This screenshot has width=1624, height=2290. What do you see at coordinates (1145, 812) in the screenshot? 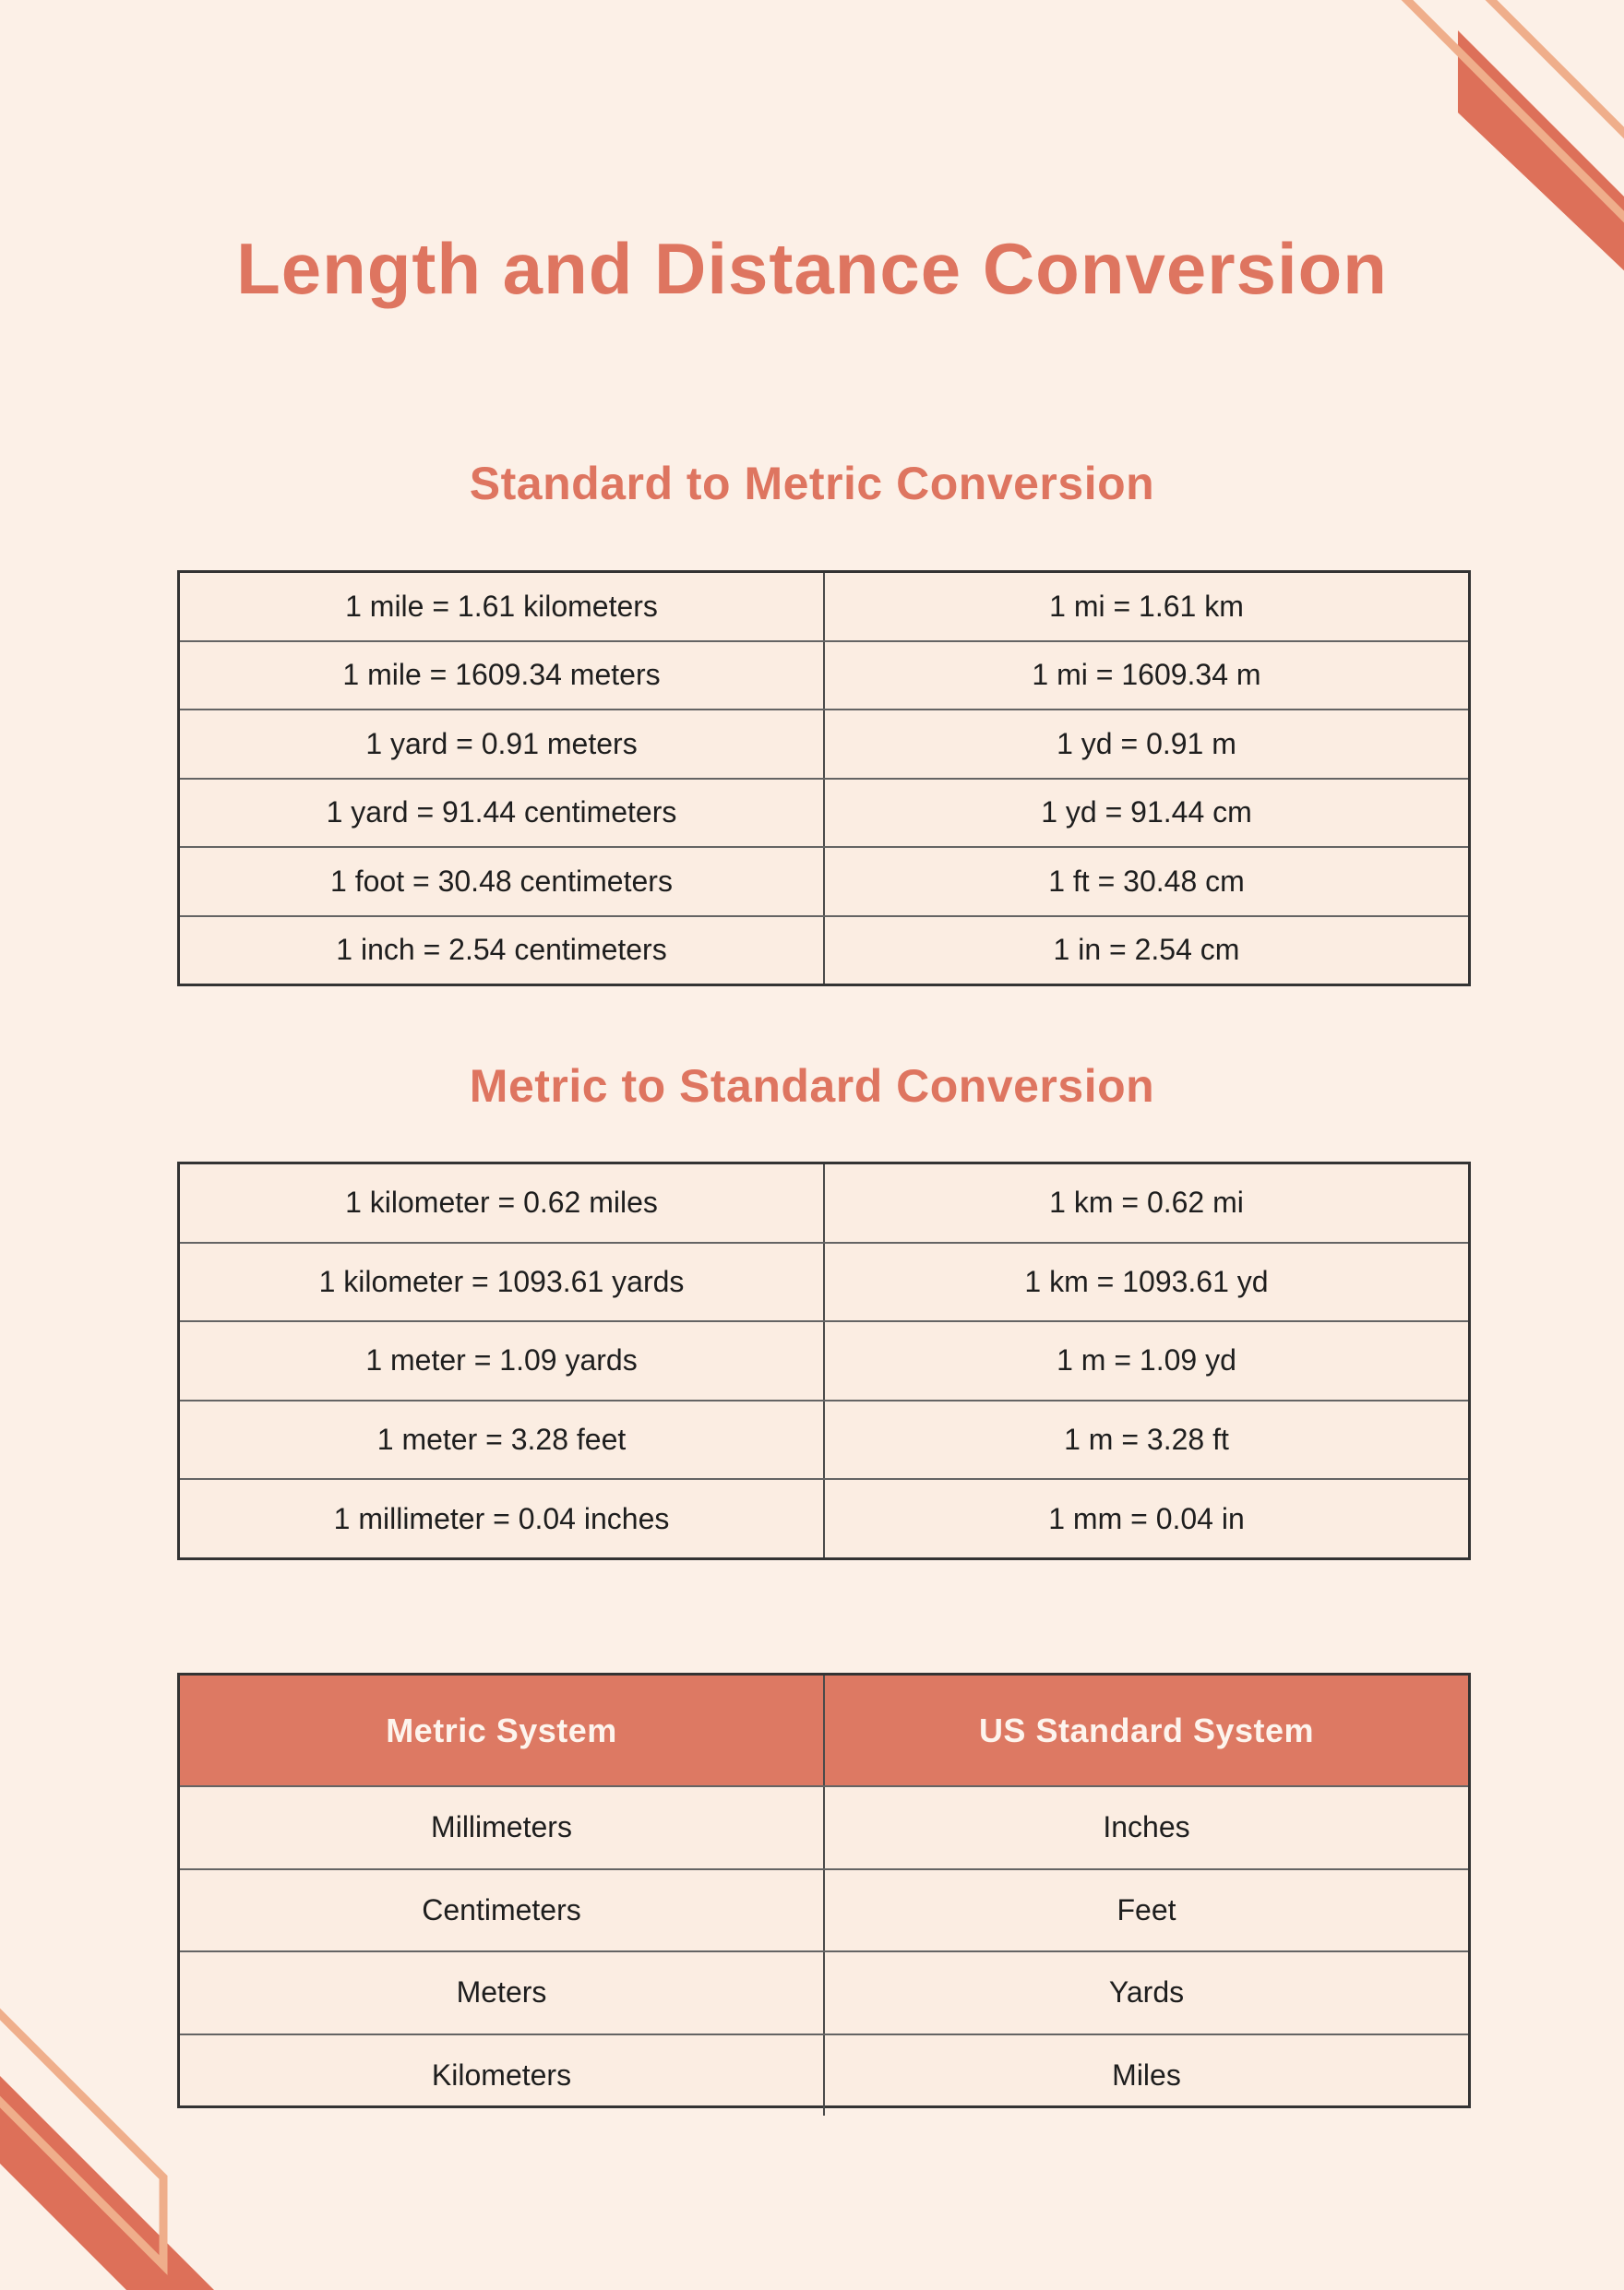
I see `conversion-abbr-cell: 1 yd = 91.44 cm` at bounding box center [1145, 812].